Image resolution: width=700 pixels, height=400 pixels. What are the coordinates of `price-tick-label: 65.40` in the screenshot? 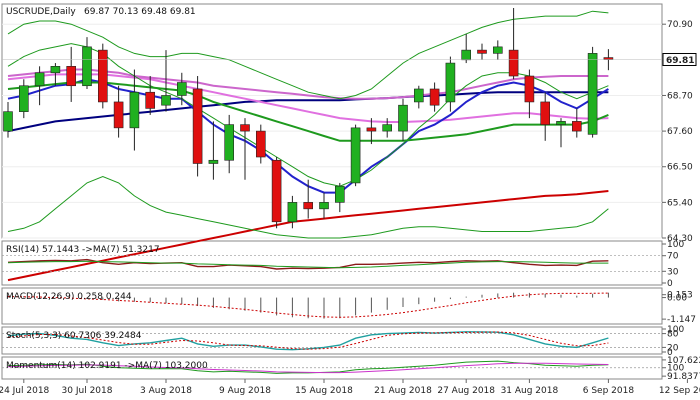 It's located at (680, 203).